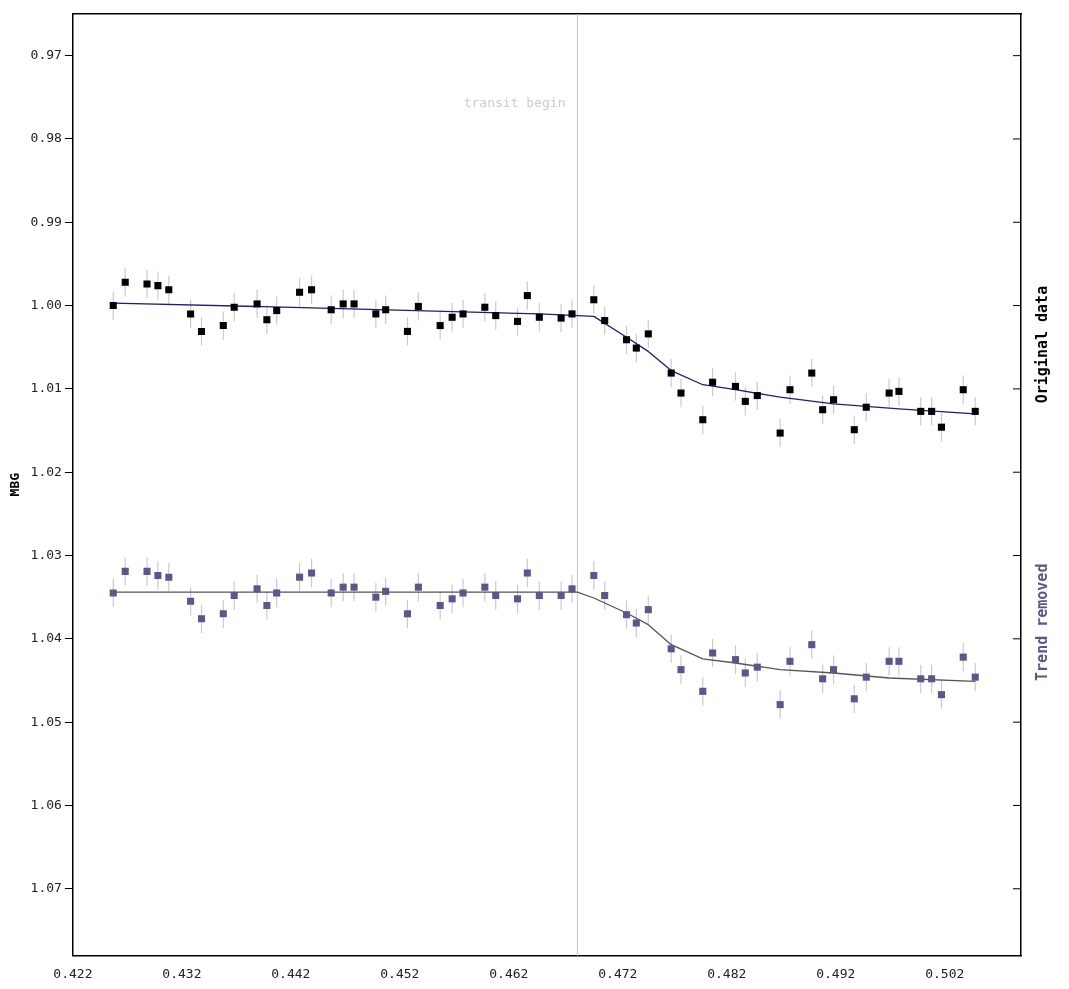  Describe the element at coordinates (945, 973) in the screenshot. I see `x-tick-label: 0.502` at that location.